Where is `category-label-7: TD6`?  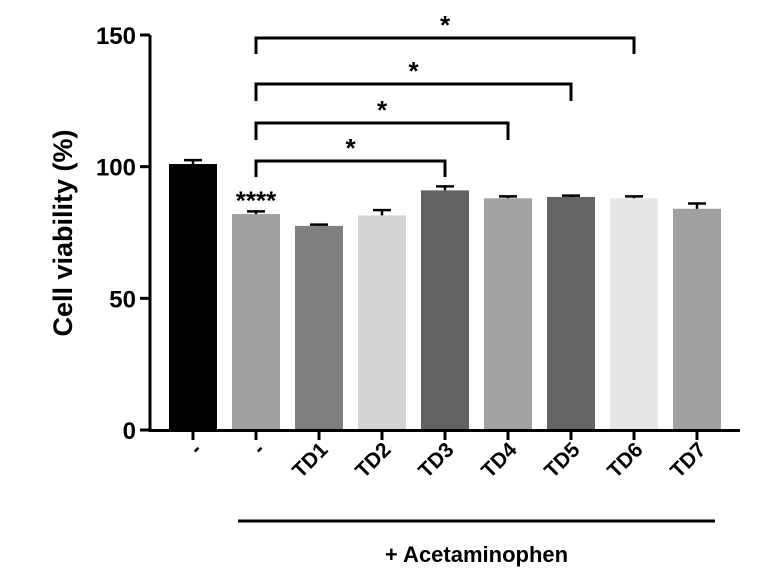
category-label-7: TD6 is located at coordinates (625, 460).